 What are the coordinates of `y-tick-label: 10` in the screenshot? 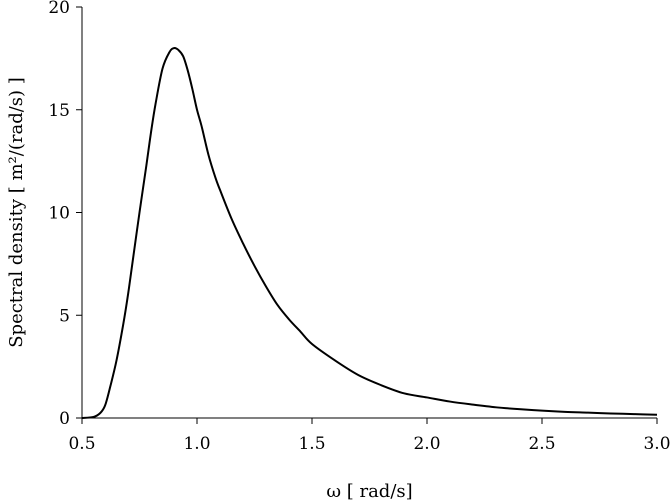 It's located at (59, 214).